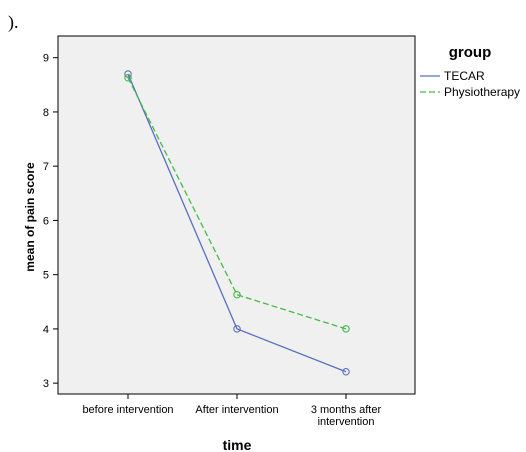  Describe the element at coordinates (482, 92) in the screenshot. I see `legend-label-physiotherapy: Physiotherapy` at that location.